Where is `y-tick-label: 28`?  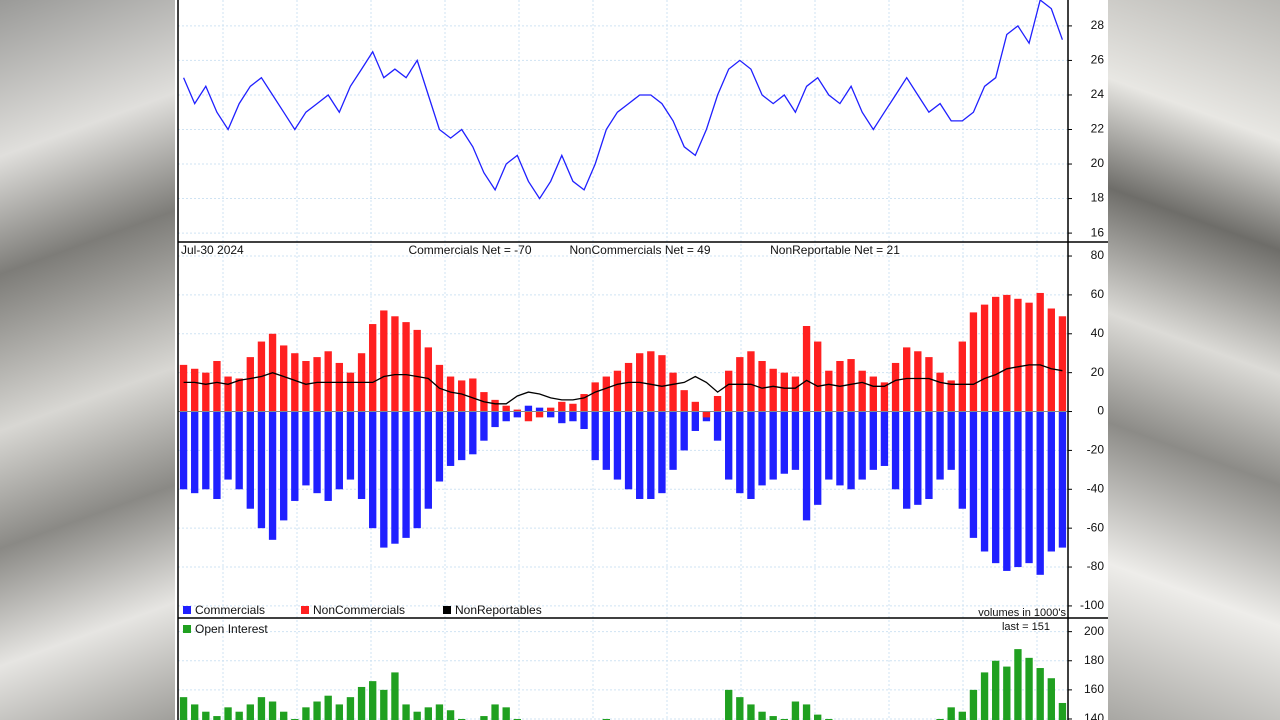 y-tick-label: 28 is located at coordinates (1098, 25).